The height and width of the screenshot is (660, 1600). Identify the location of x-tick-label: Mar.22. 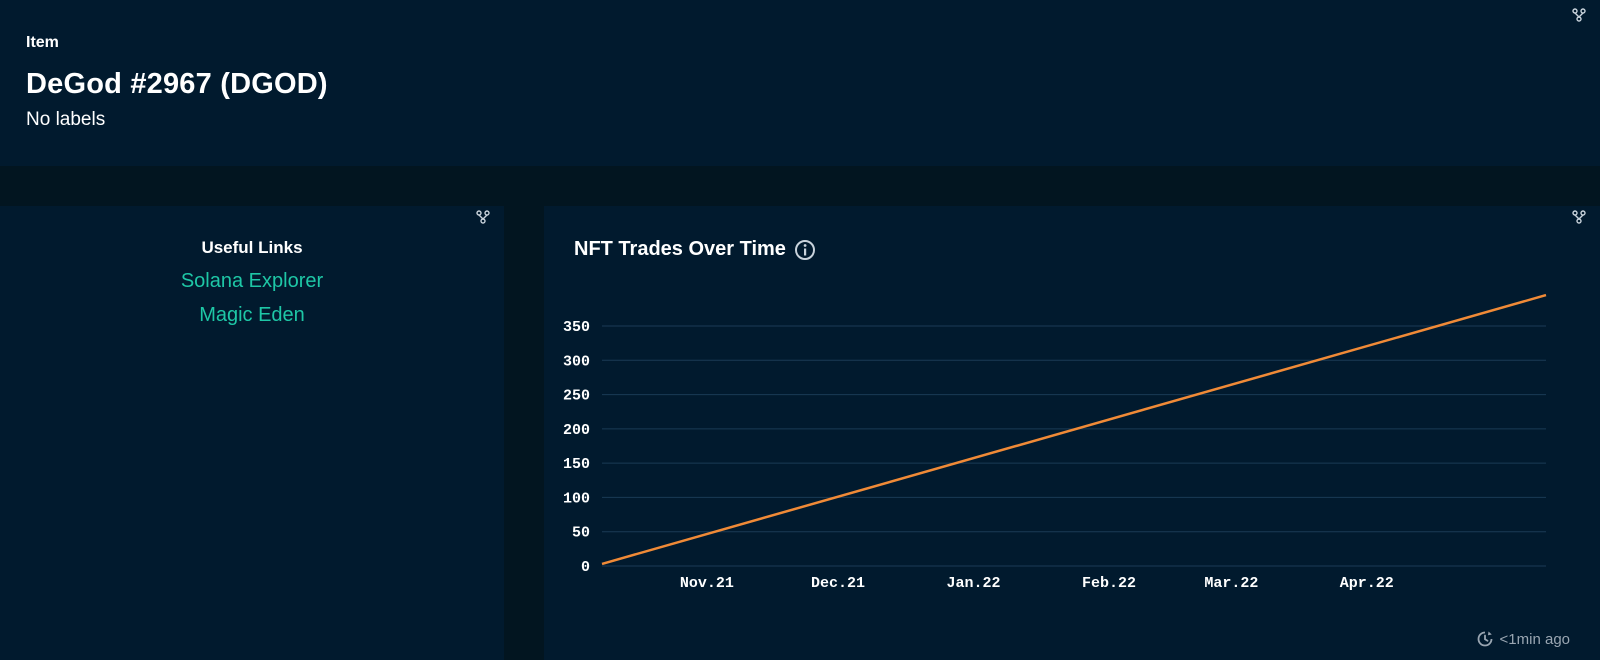
(1231, 583).